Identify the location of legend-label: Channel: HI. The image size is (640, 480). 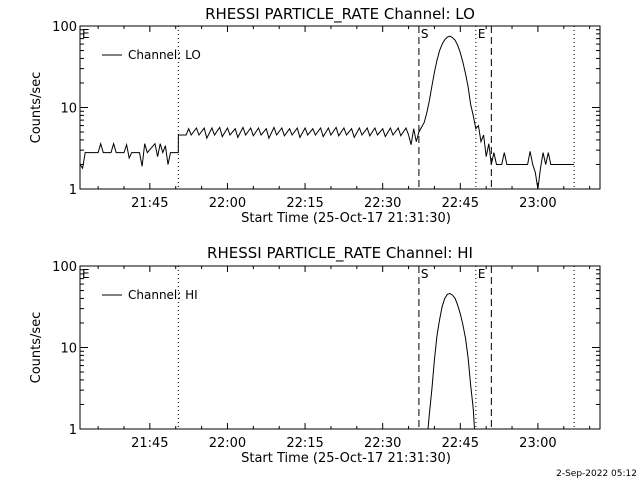
(163, 295).